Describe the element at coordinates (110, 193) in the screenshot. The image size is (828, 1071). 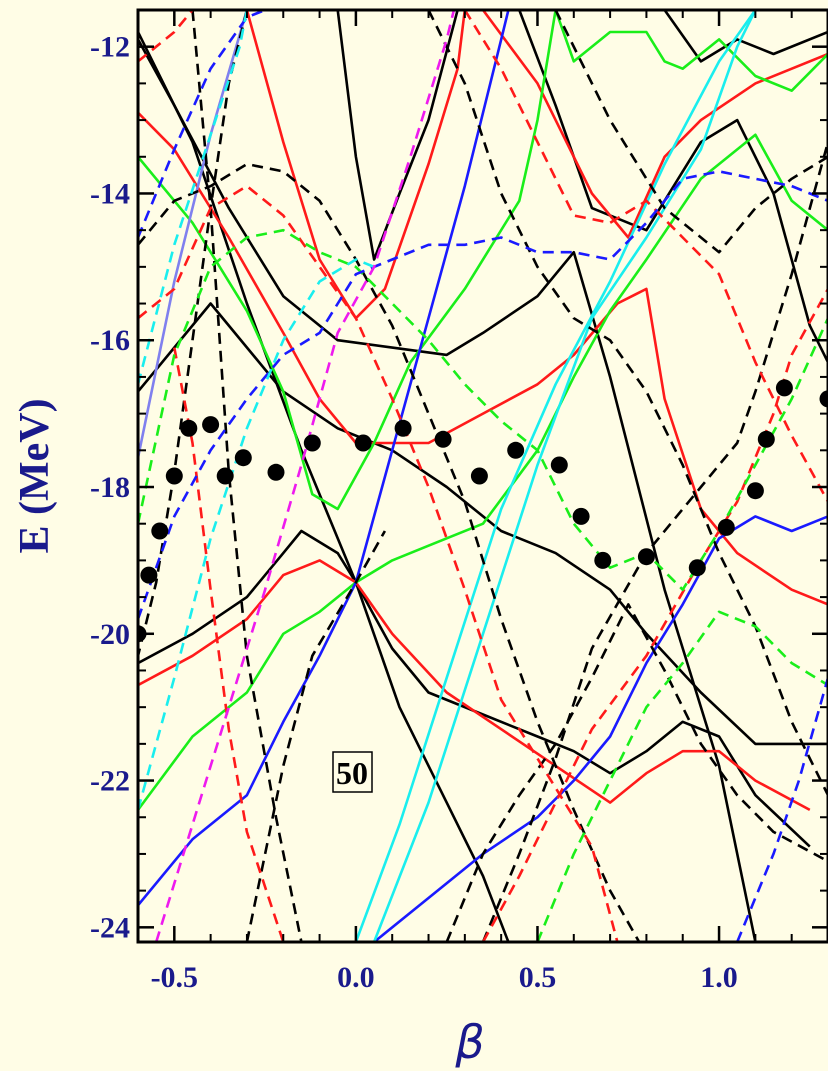
I see `y-tick-label: -14` at that location.